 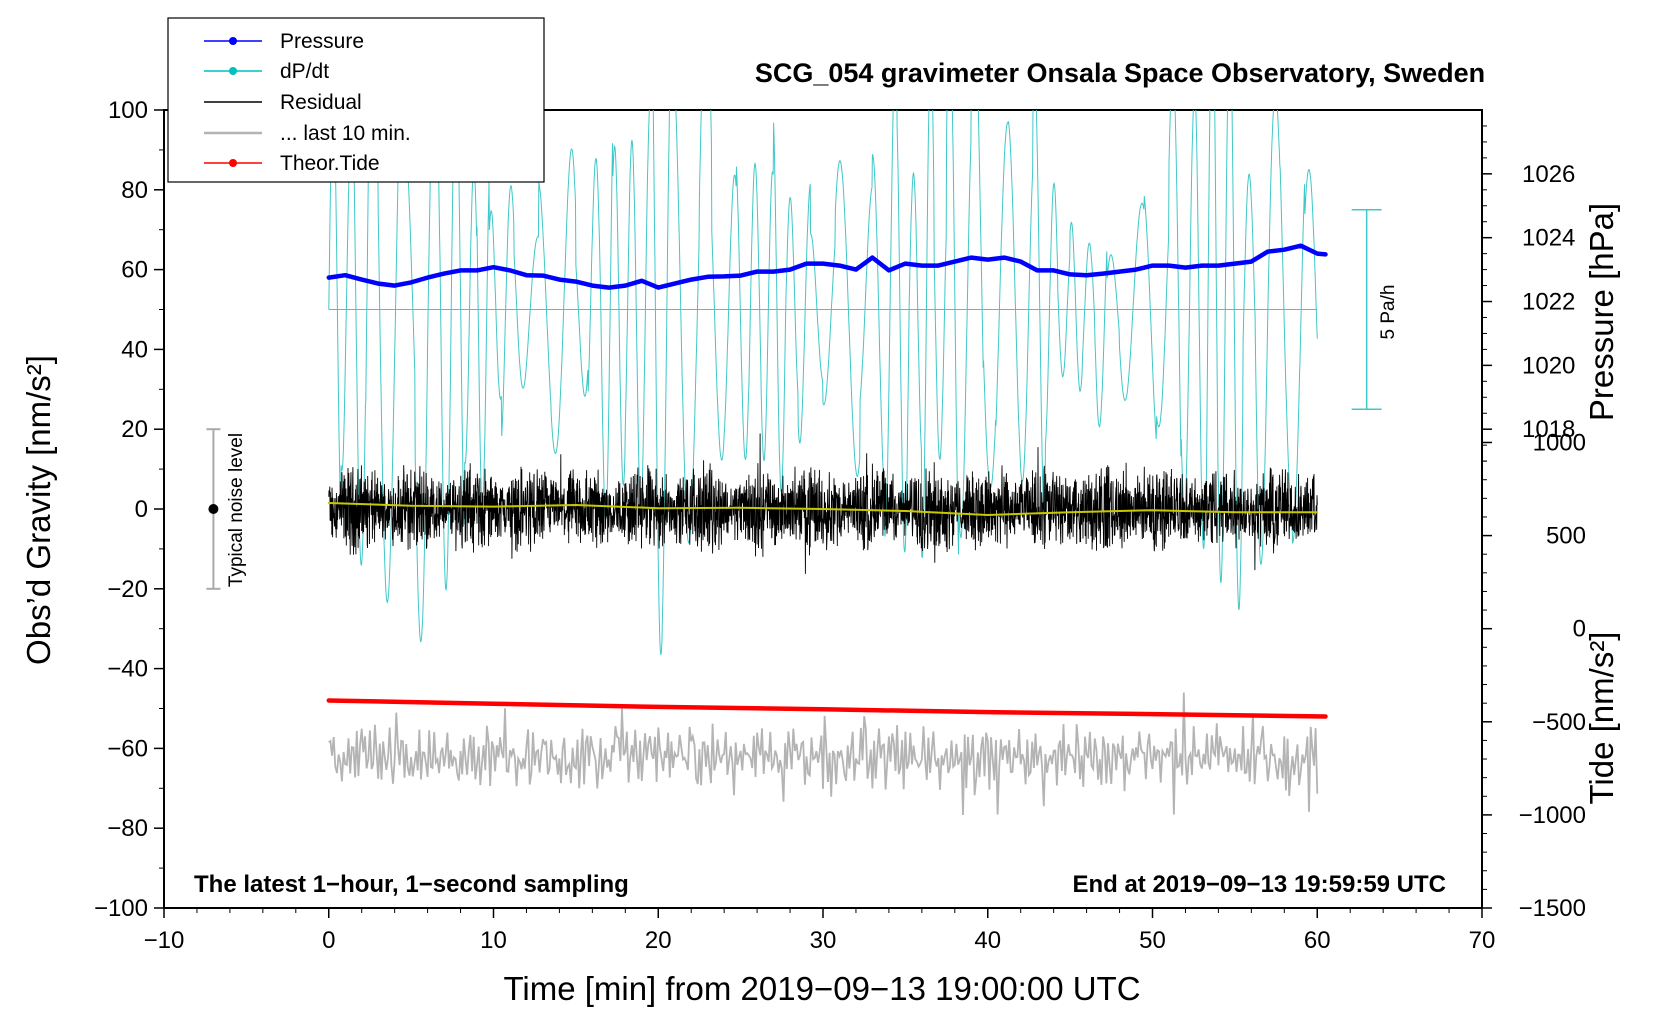 I want to click on residual-line, so click(x=823, y=503).